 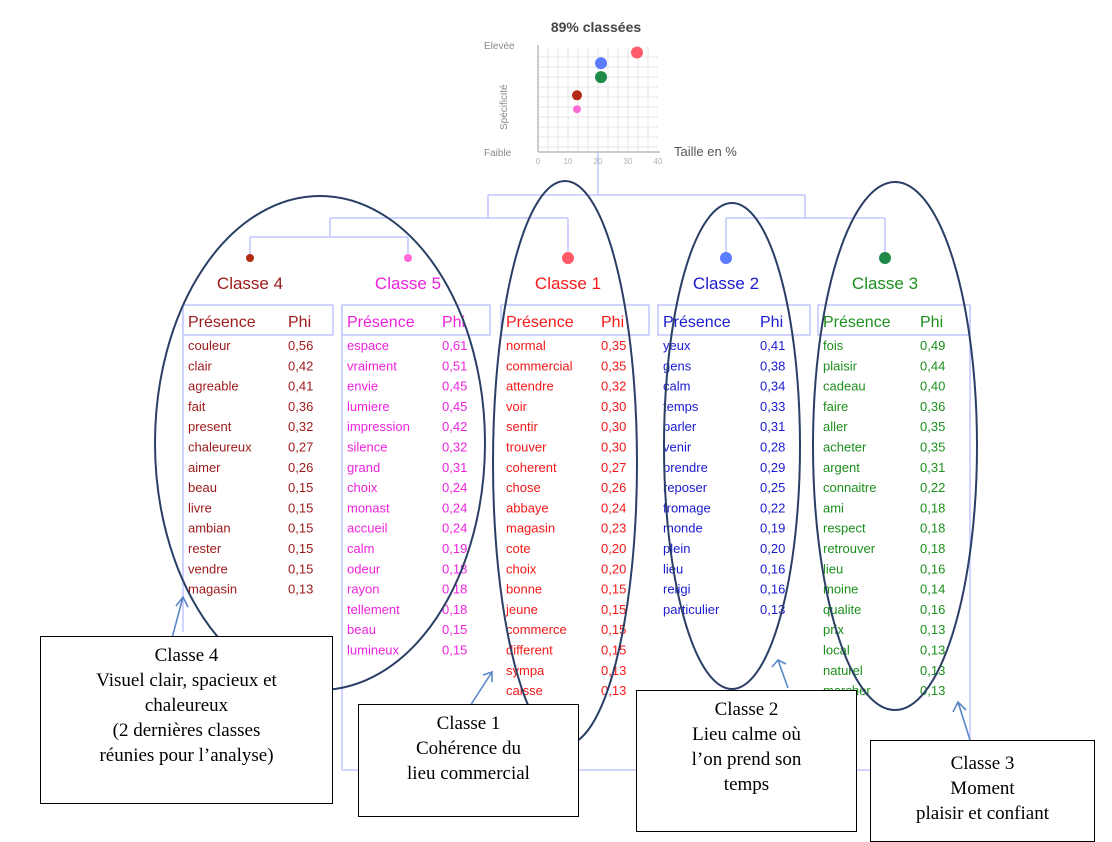 I want to click on callout-line: plaisir et confiant, so click(x=982, y=813).